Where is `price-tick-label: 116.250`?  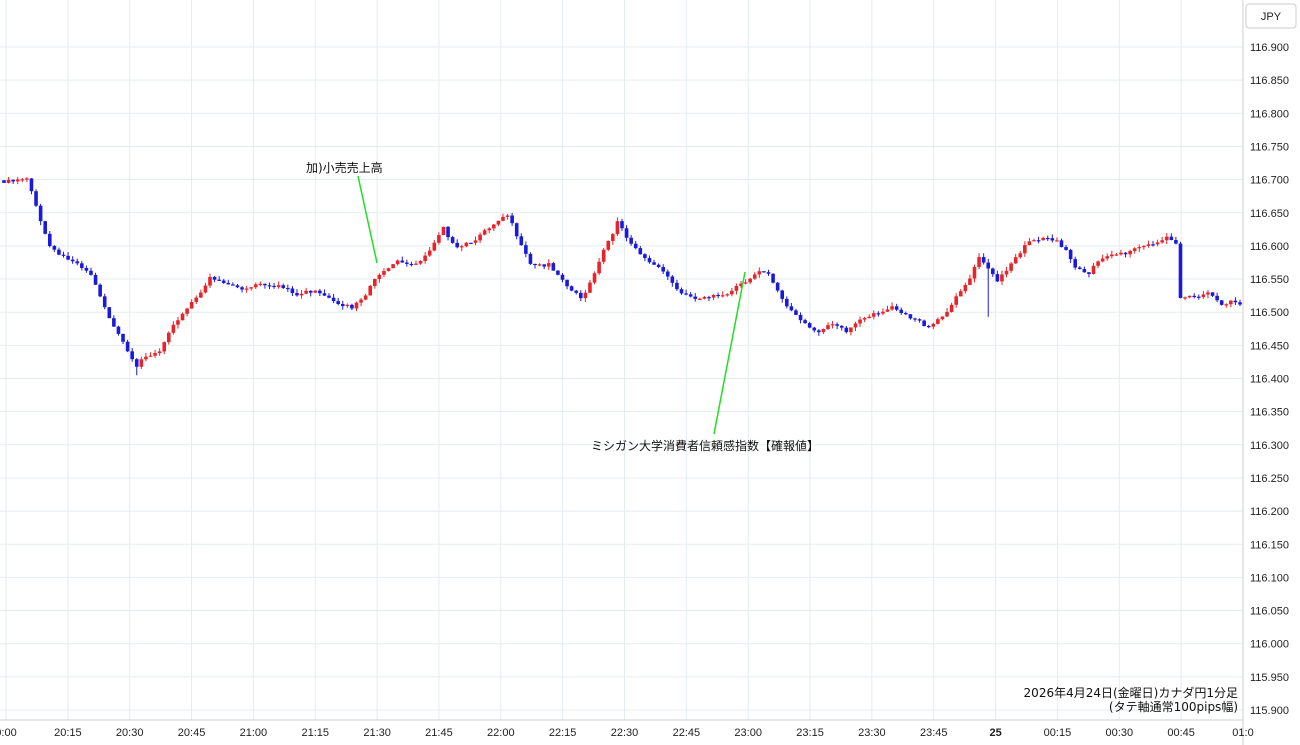
price-tick-label: 116.250 is located at coordinates (1269, 479).